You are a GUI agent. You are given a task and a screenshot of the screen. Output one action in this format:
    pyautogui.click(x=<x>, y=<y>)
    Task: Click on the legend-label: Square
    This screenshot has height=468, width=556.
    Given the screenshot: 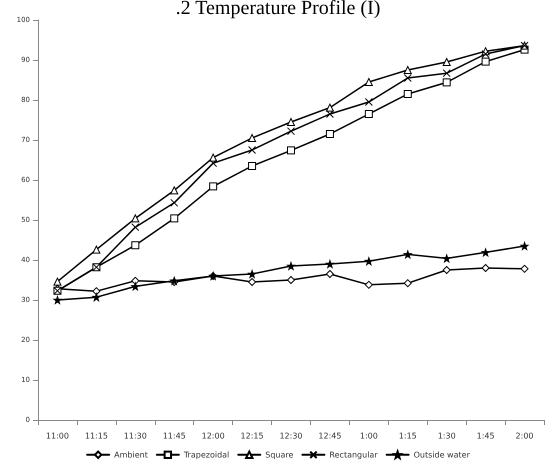 What is the action you would take?
    pyautogui.click(x=279, y=455)
    